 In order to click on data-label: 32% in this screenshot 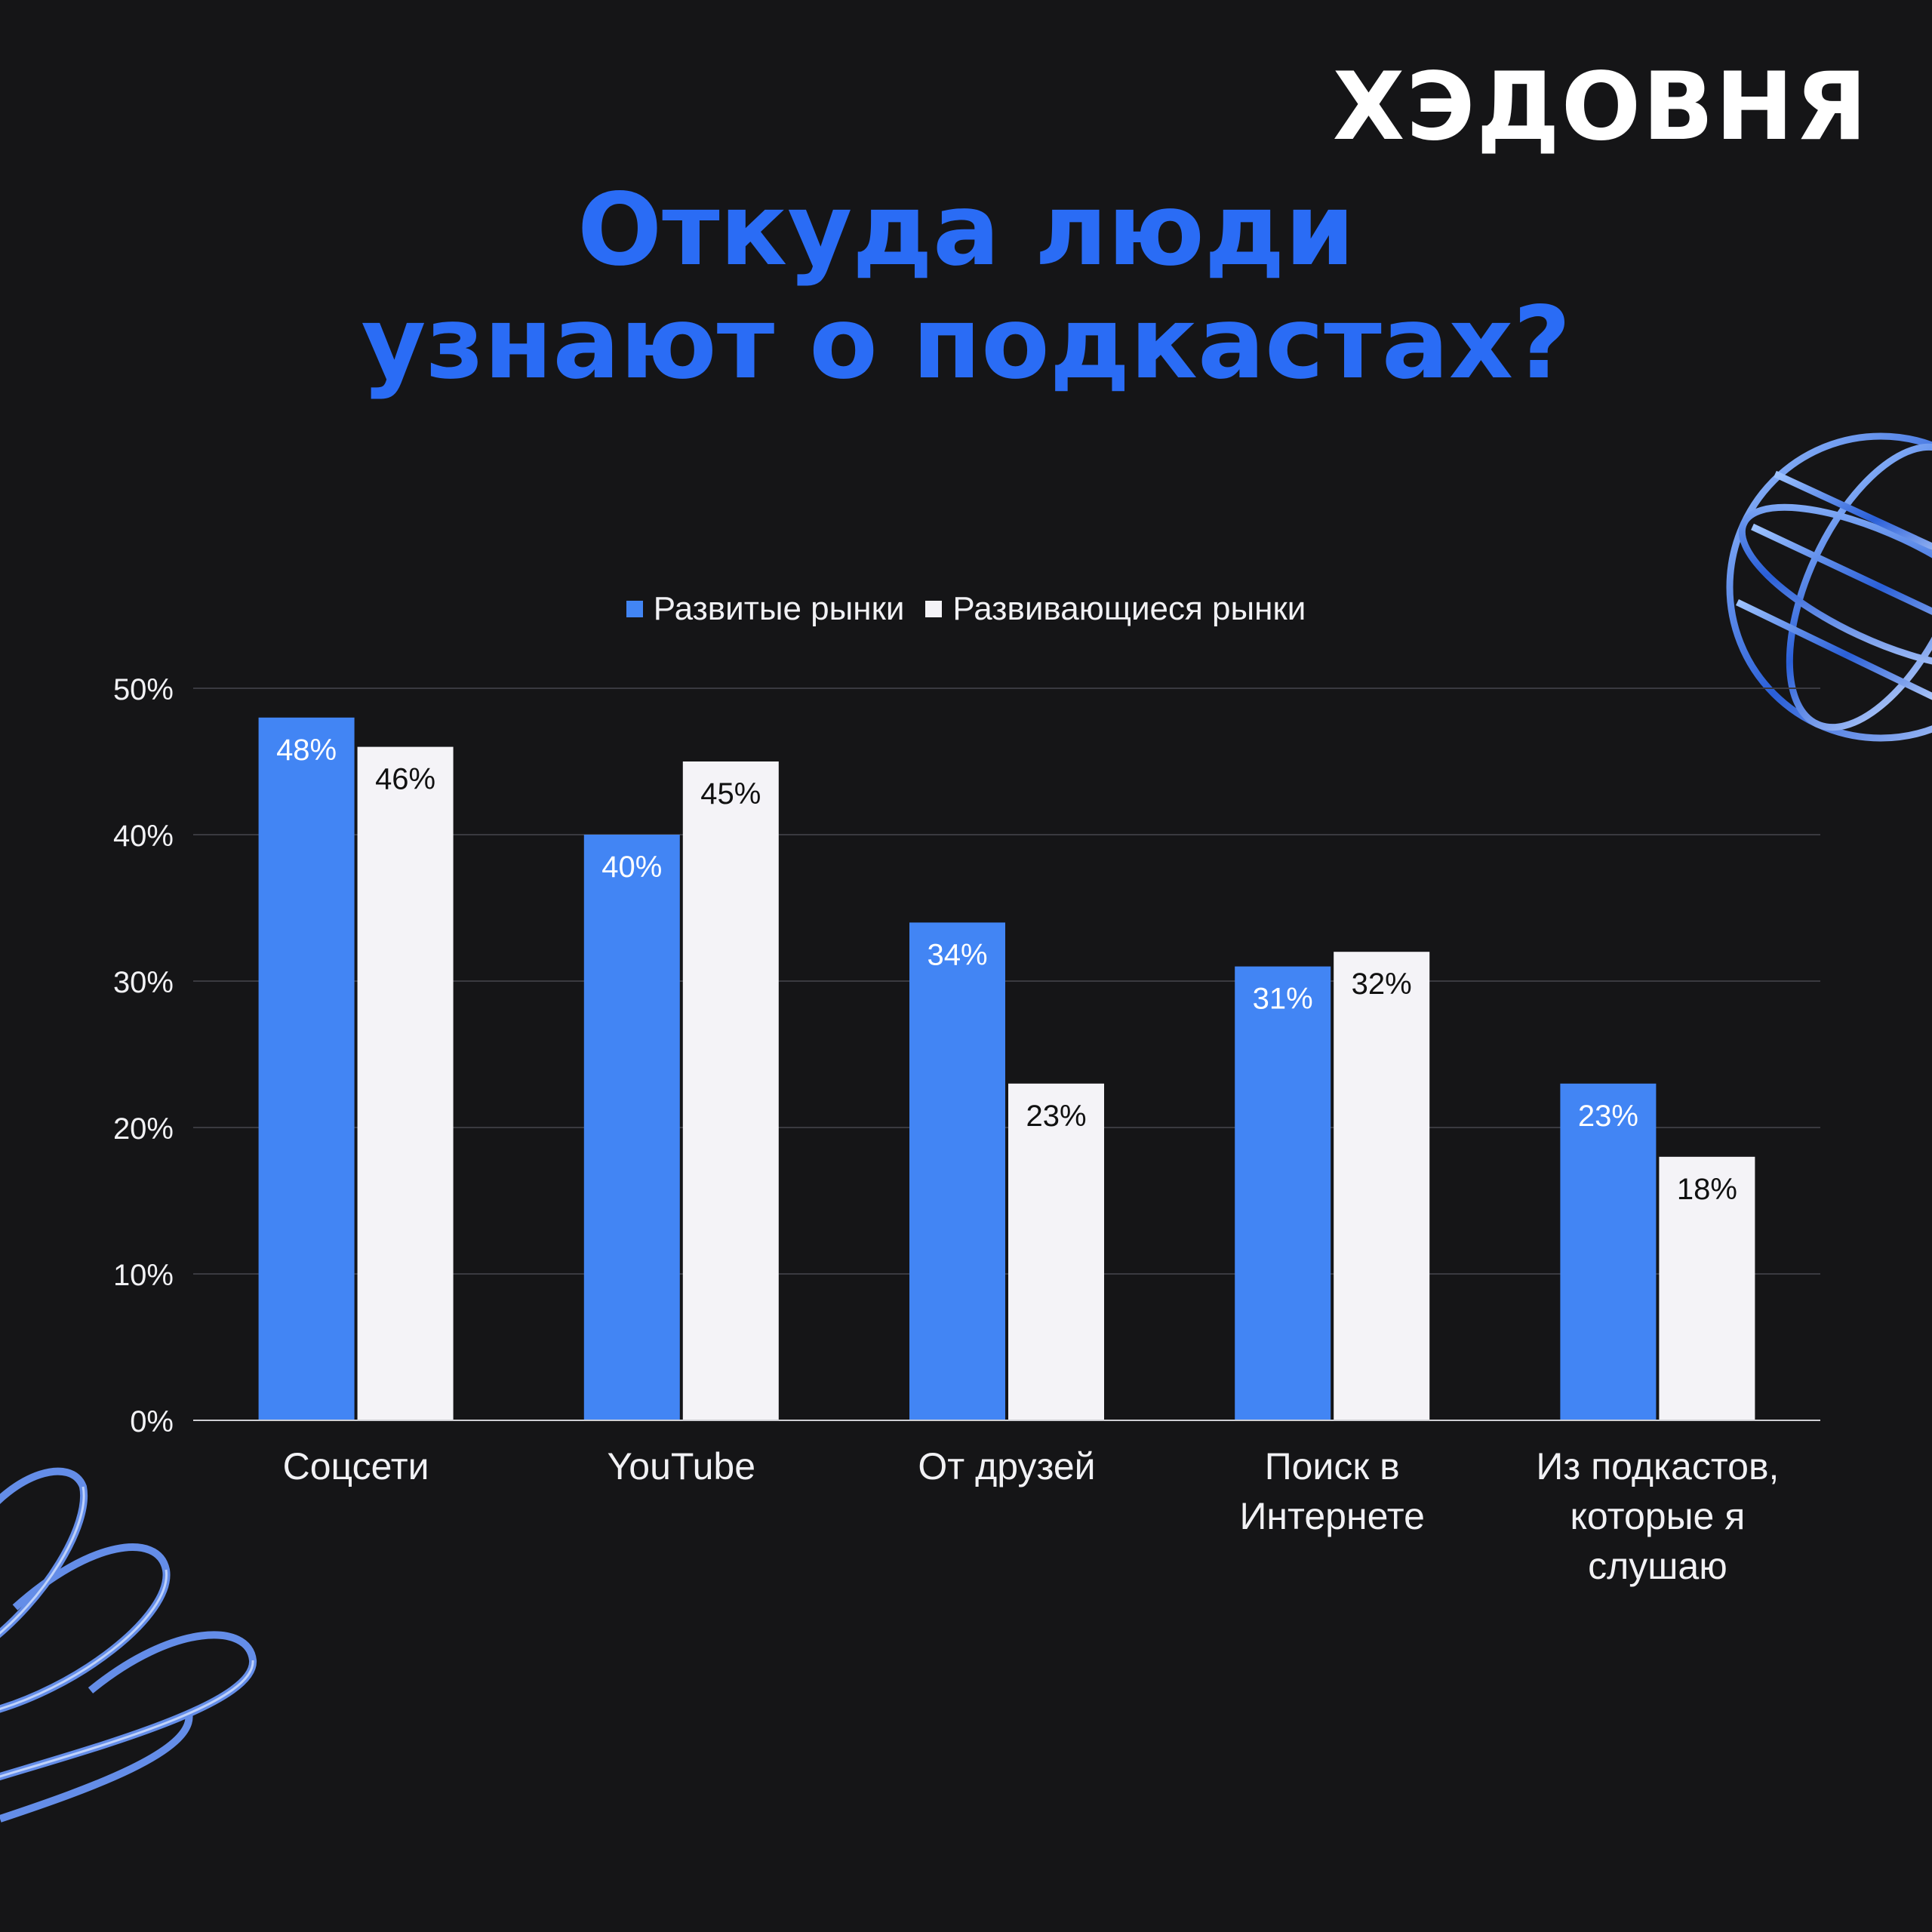, I will do `click(1382, 984)`.